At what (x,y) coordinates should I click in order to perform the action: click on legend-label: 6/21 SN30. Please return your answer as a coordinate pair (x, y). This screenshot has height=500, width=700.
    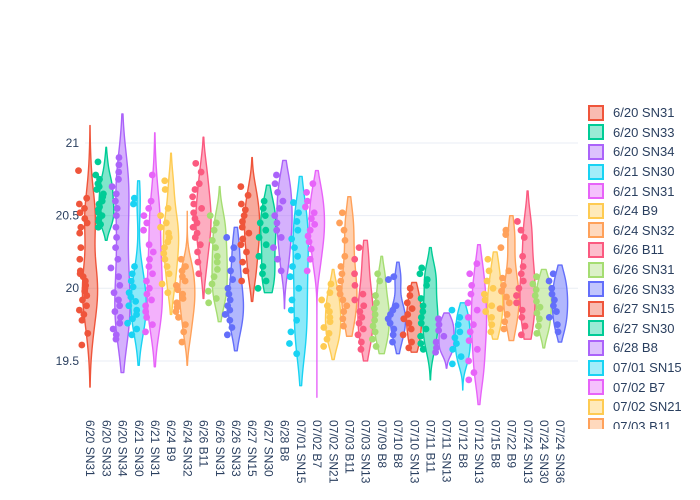
    Looking at the image, I should click on (644, 172).